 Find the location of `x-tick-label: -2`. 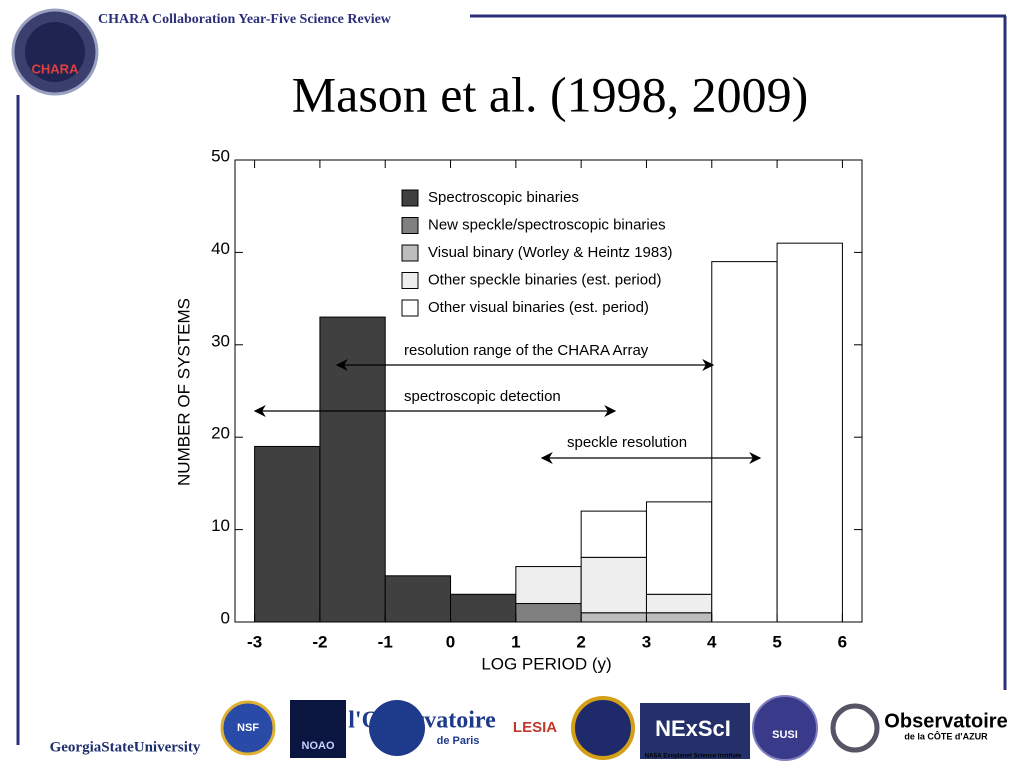

x-tick-label: -2 is located at coordinates (319, 641).